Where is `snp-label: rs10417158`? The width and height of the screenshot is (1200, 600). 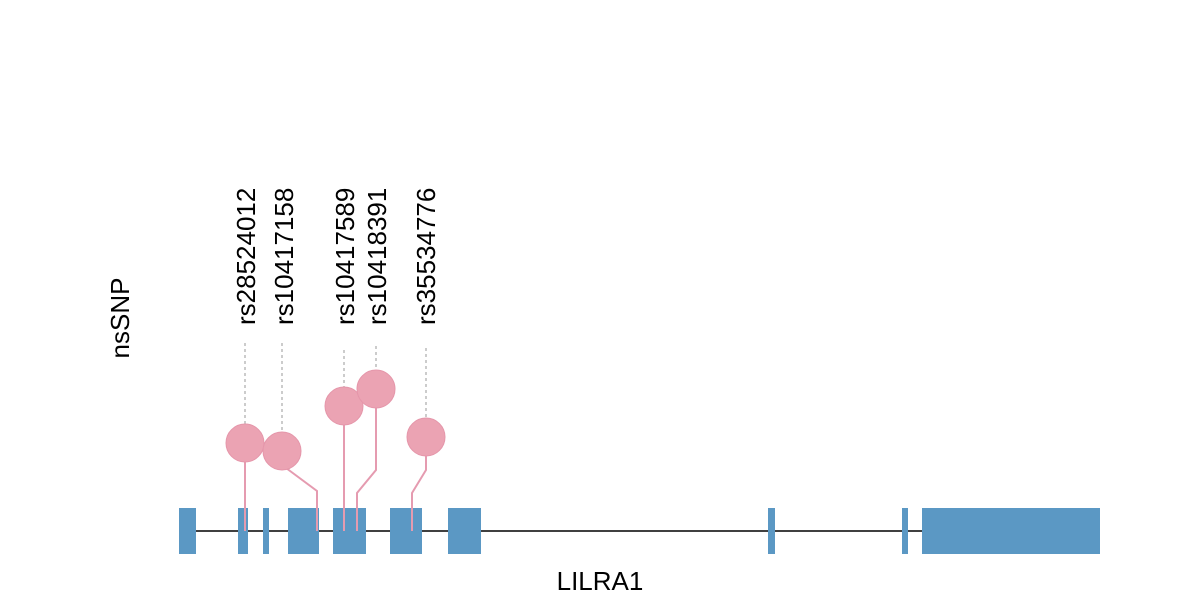 snp-label: rs10417158 is located at coordinates (284, 256).